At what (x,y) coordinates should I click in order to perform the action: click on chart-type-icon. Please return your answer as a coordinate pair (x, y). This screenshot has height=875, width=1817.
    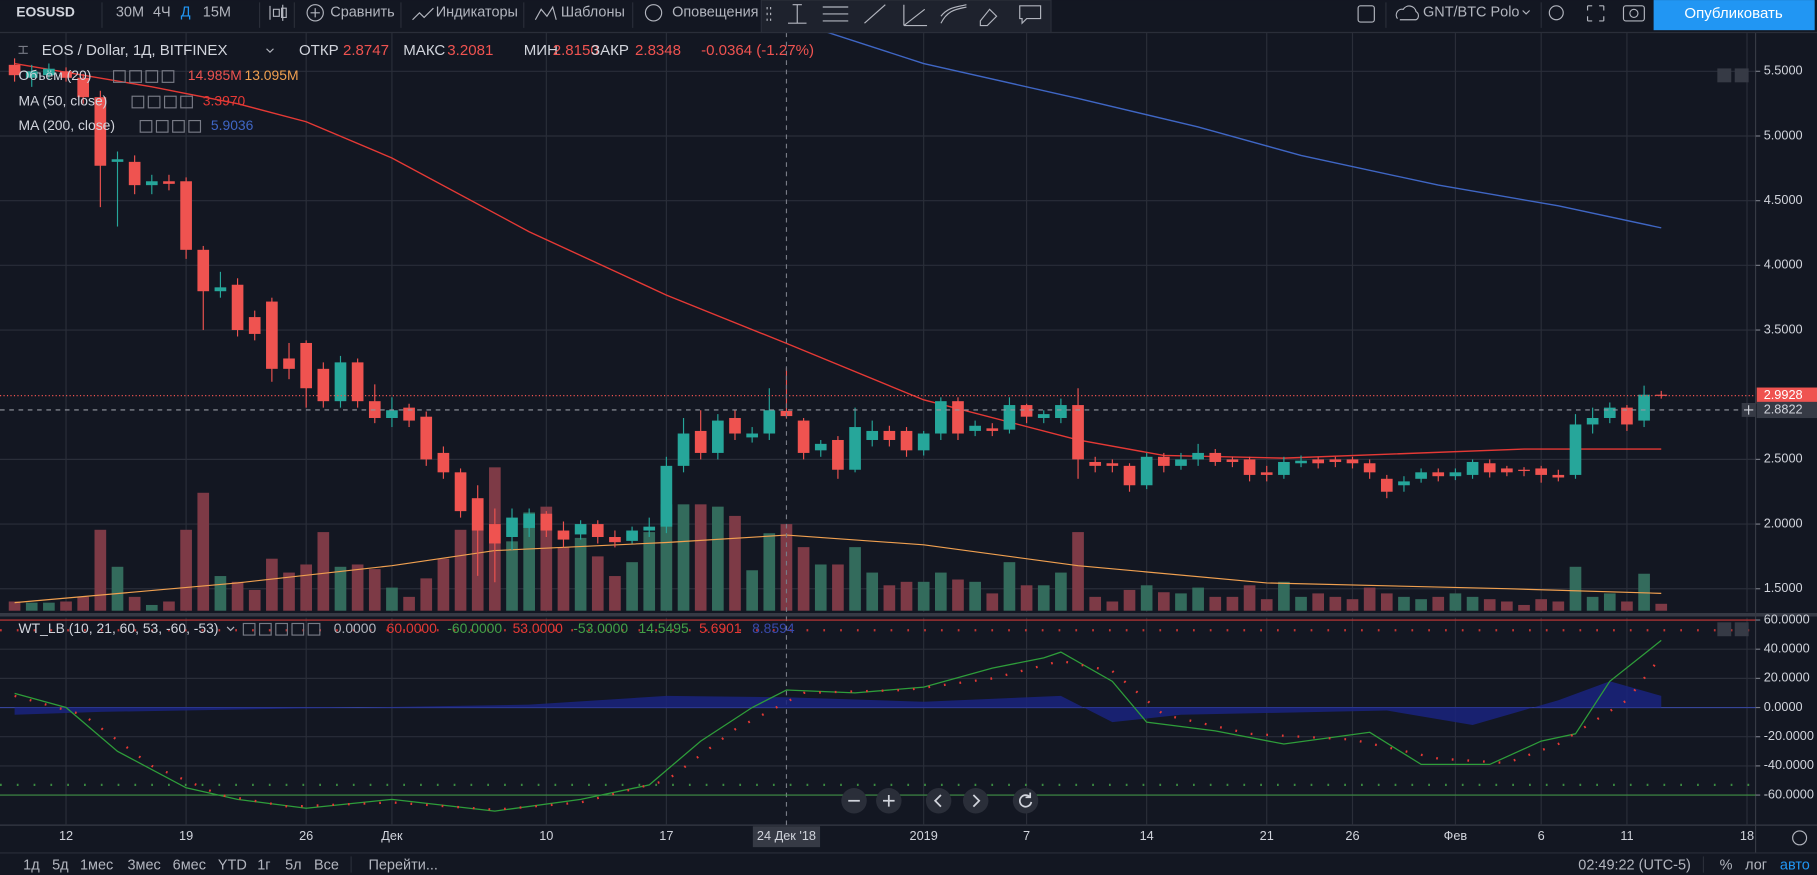
    Looking at the image, I should click on (278, 12).